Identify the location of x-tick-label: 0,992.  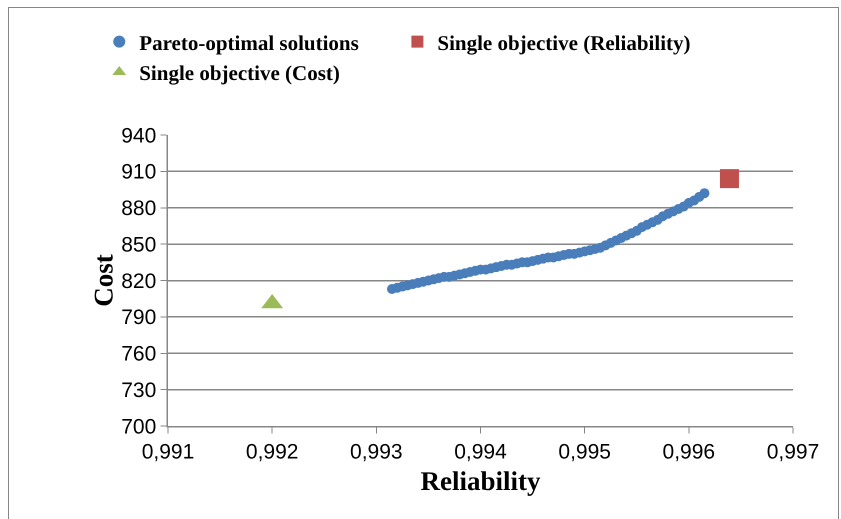
(272, 452).